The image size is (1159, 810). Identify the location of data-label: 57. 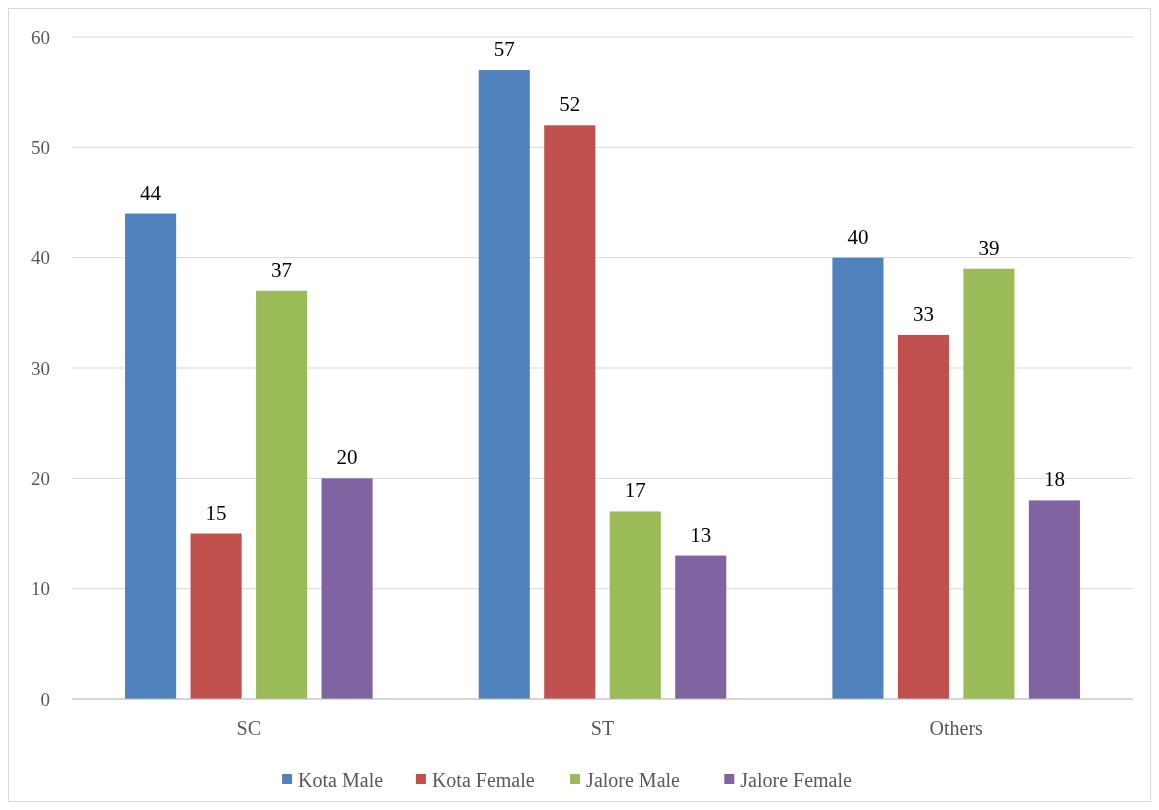
(504, 49).